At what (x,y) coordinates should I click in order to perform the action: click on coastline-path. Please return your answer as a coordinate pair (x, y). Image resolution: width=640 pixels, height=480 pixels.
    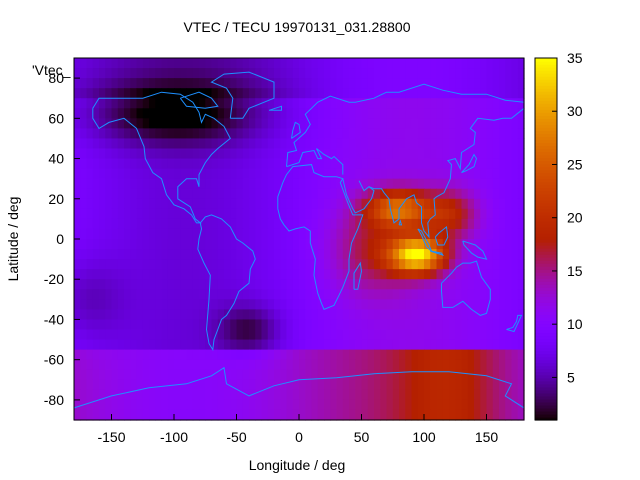
    Looking at the image, I should click on (475, 250).